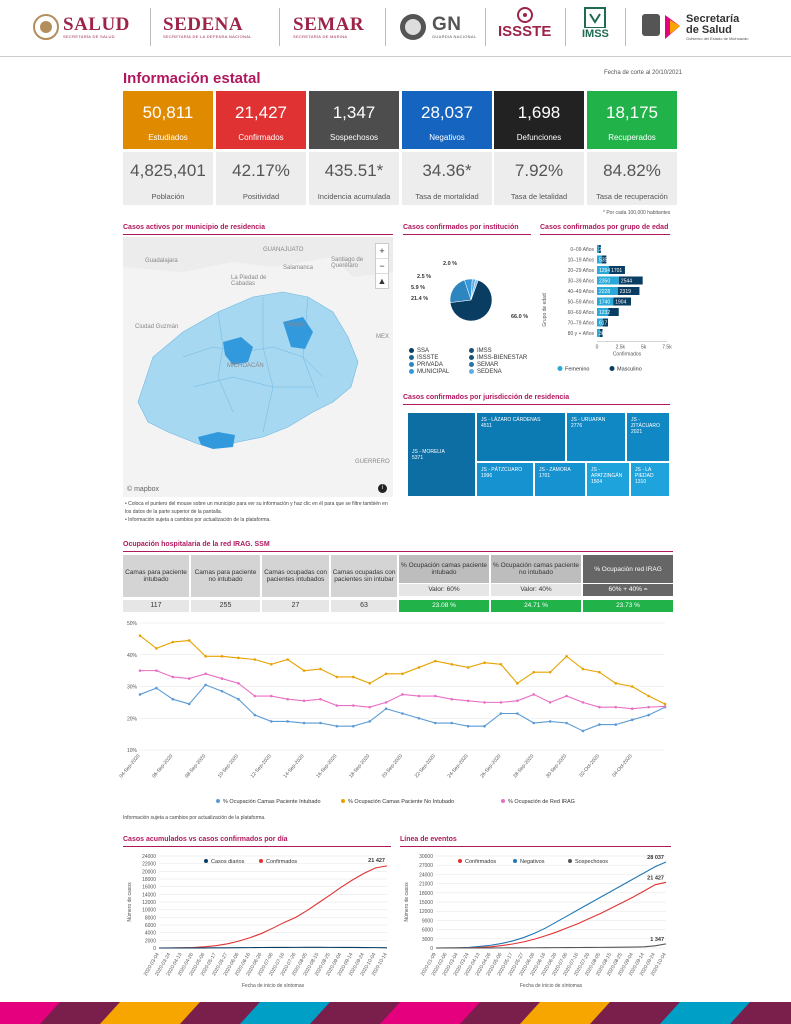  I want to click on occupancy-legend-label: % Ocupación Camas Paciente Intubado, so click(272, 802).